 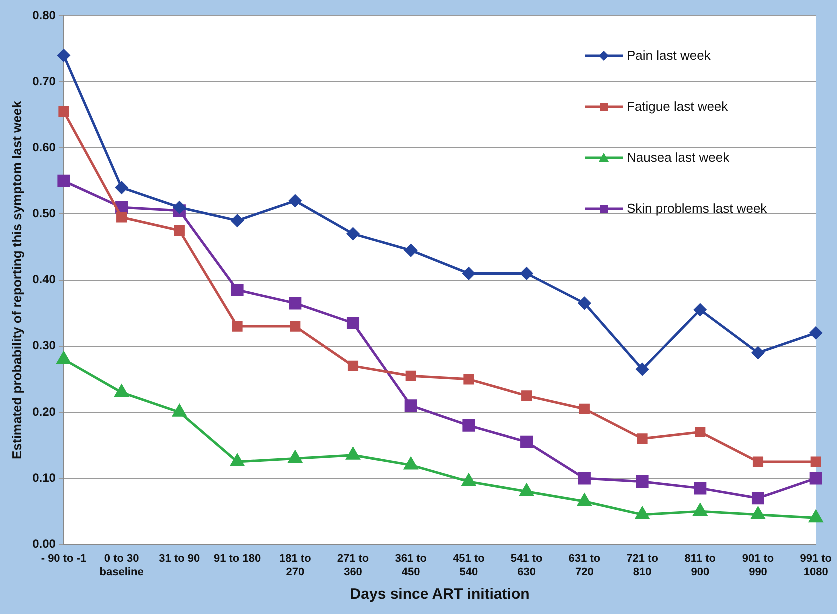 What do you see at coordinates (44, 279) in the screenshot?
I see `y-tick-label: 0.40` at bounding box center [44, 279].